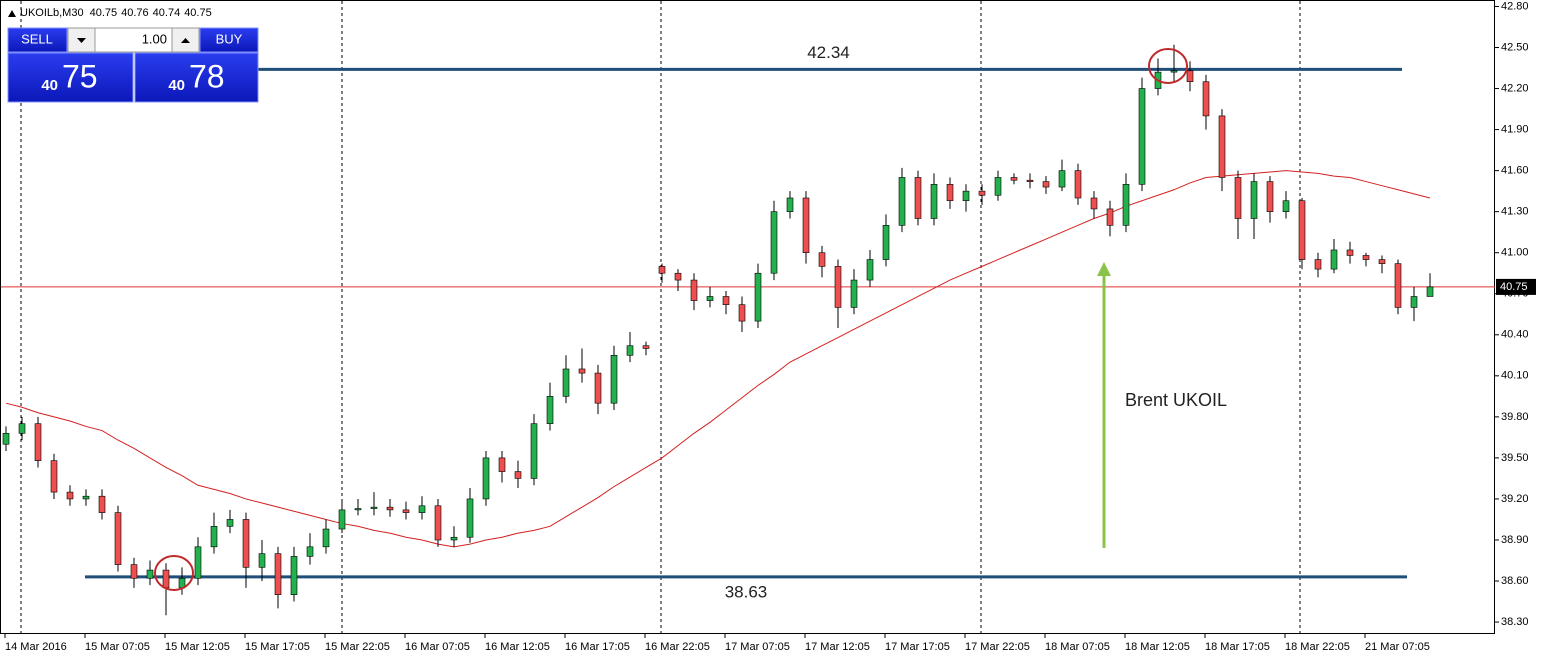  What do you see at coordinates (1237, 647) in the screenshot?
I see `x-tick-label: 18 Mar 17:05` at bounding box center [1237, 647].